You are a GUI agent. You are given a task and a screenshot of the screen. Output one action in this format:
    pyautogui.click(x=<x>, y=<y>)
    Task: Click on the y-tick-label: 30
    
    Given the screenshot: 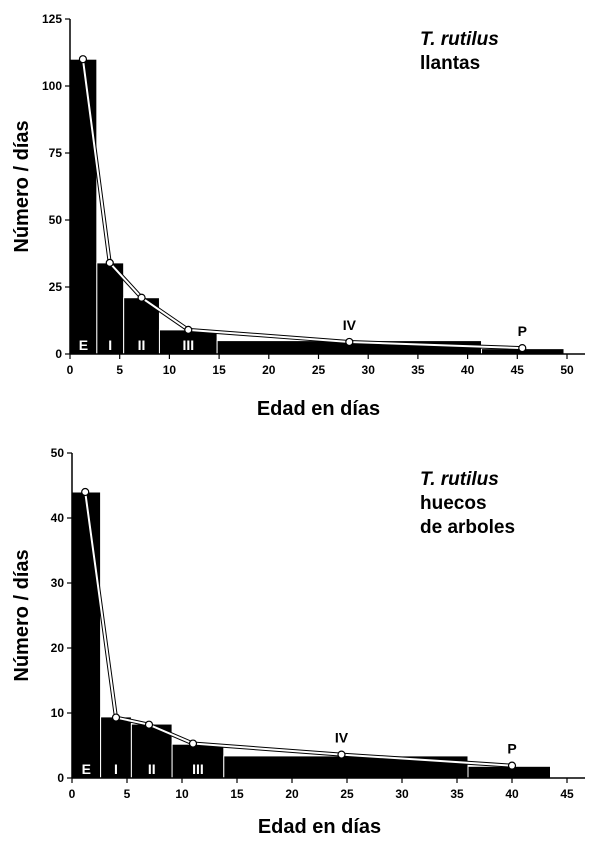 What is the action you would take?
    pyautogui.click(x=58, y=583)
    